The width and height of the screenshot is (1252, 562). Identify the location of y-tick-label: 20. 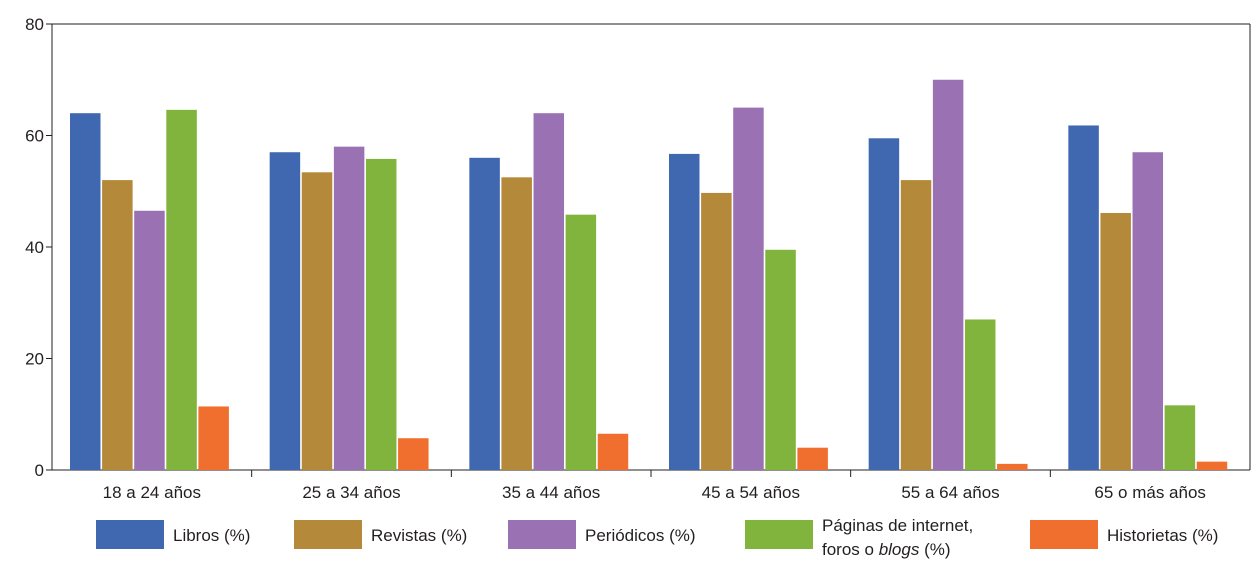
(34, 359).